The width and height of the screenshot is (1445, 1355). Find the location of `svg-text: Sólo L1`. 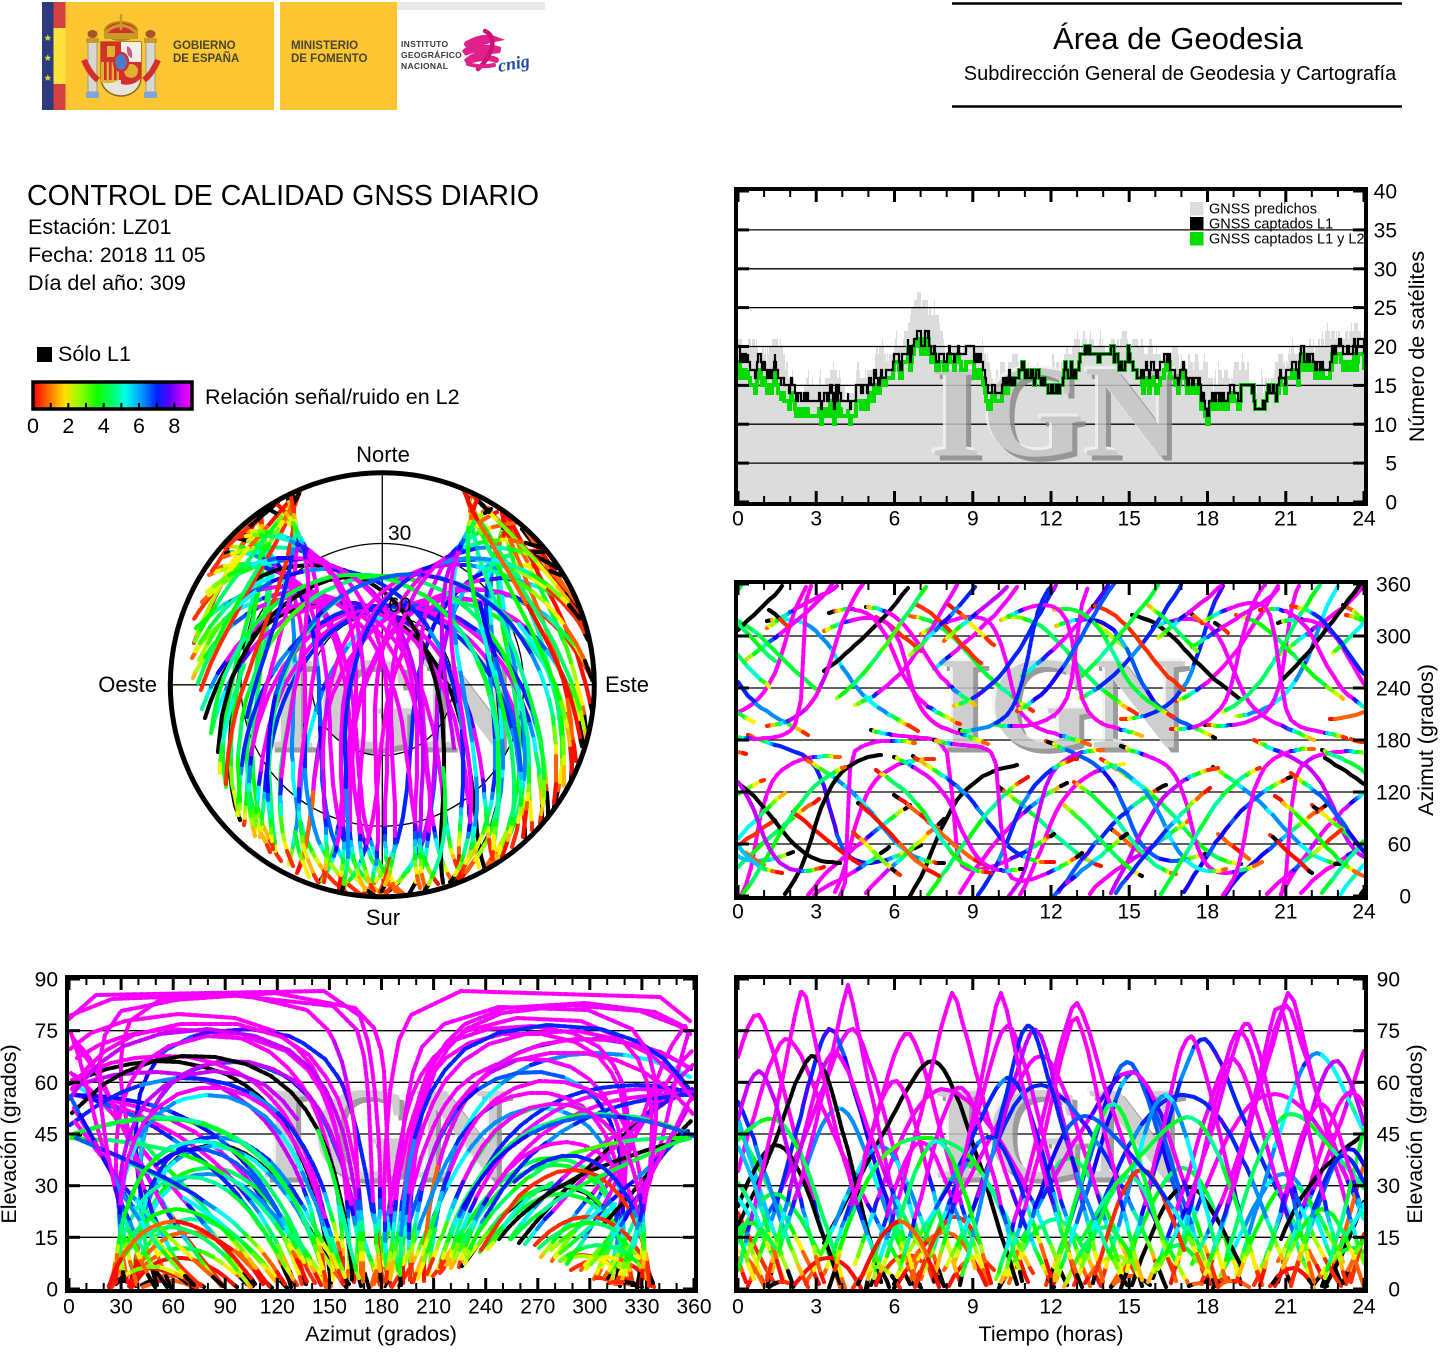

svg-text: Sólo L1 is located at coordinates (94, 354).